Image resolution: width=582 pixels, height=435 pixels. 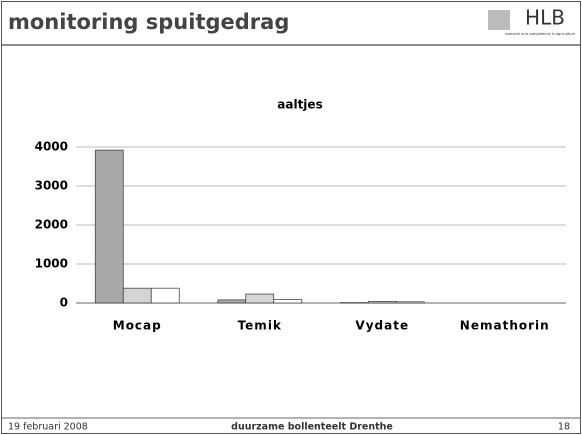 What do you see at coordinates (299, 105) in the screenshot?
I see `chart-title: aaltjes` at bounding box center [299, 105].